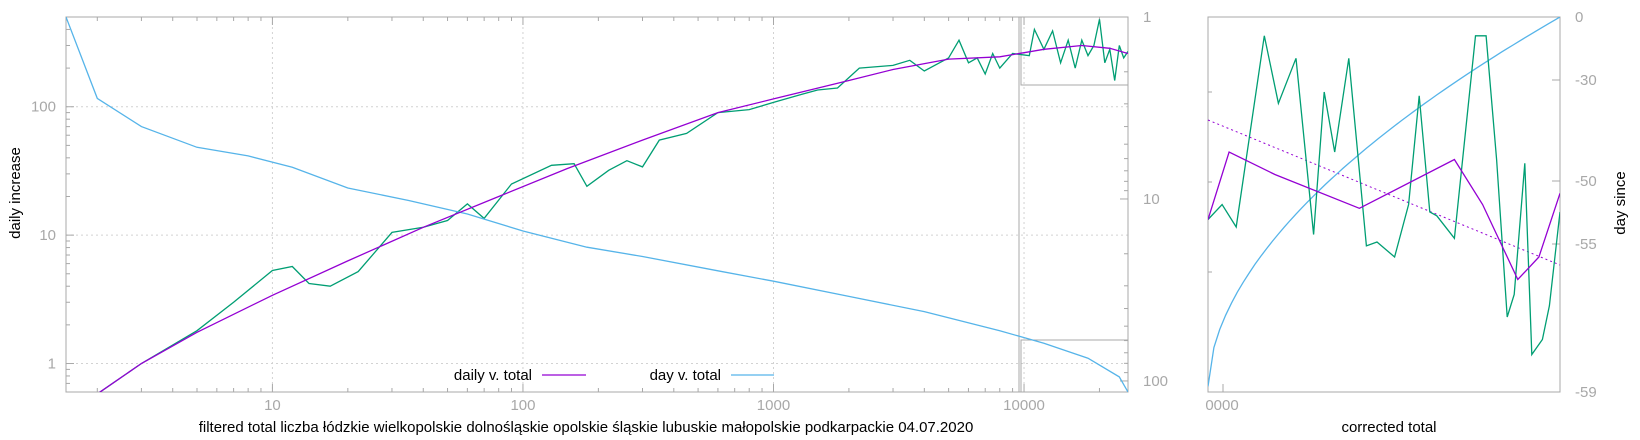 This screenshot has width=1640, height=440. Describe the element at coordinates (1074, 366) in the screenshot. I see `zoom-inset-bottom` at that location.